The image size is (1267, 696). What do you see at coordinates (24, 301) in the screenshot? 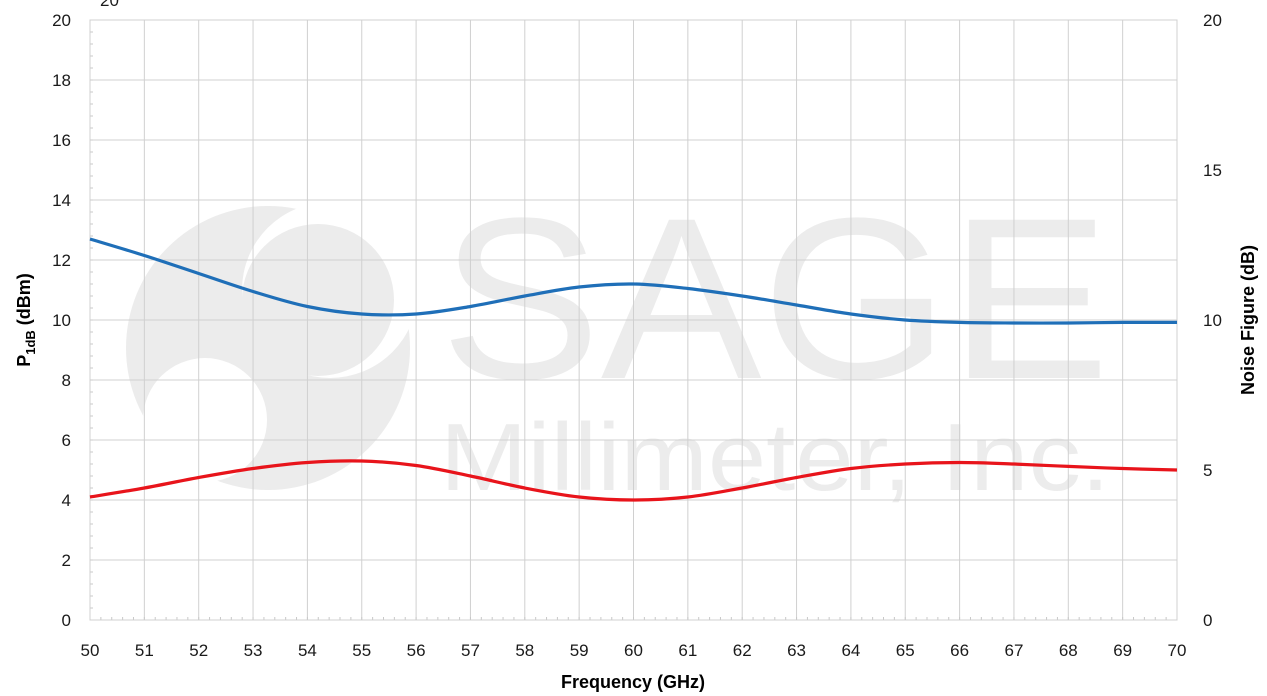
I see `y-axis-title-rest: (dBm)` at bounding box center [24, 301].